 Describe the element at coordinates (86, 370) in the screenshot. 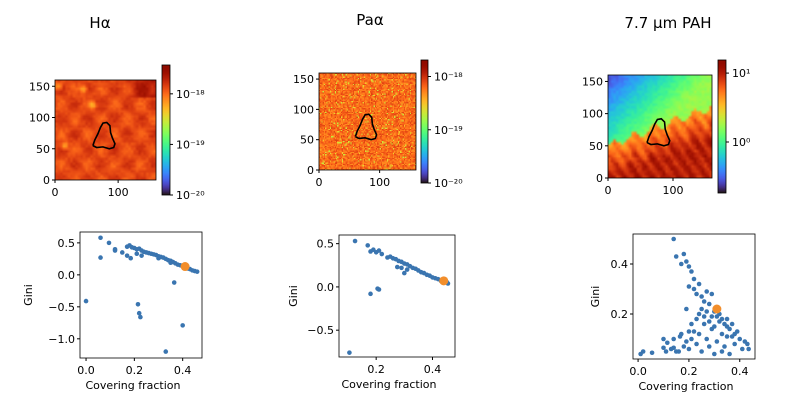

I see `x-tick-label: 0.0` at that location.